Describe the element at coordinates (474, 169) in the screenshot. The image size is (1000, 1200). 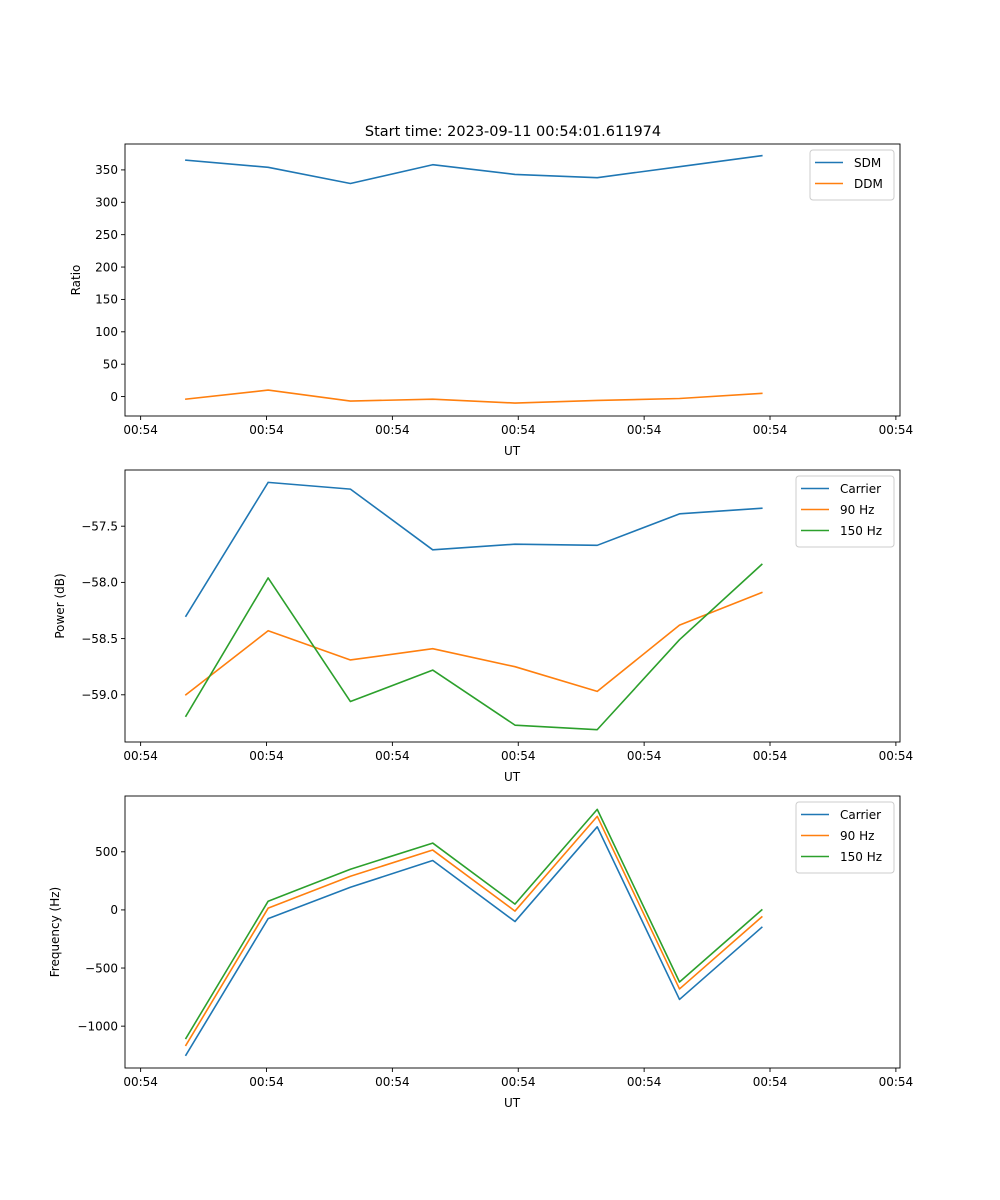
I see `ratio-series-line-sdm` at that location.